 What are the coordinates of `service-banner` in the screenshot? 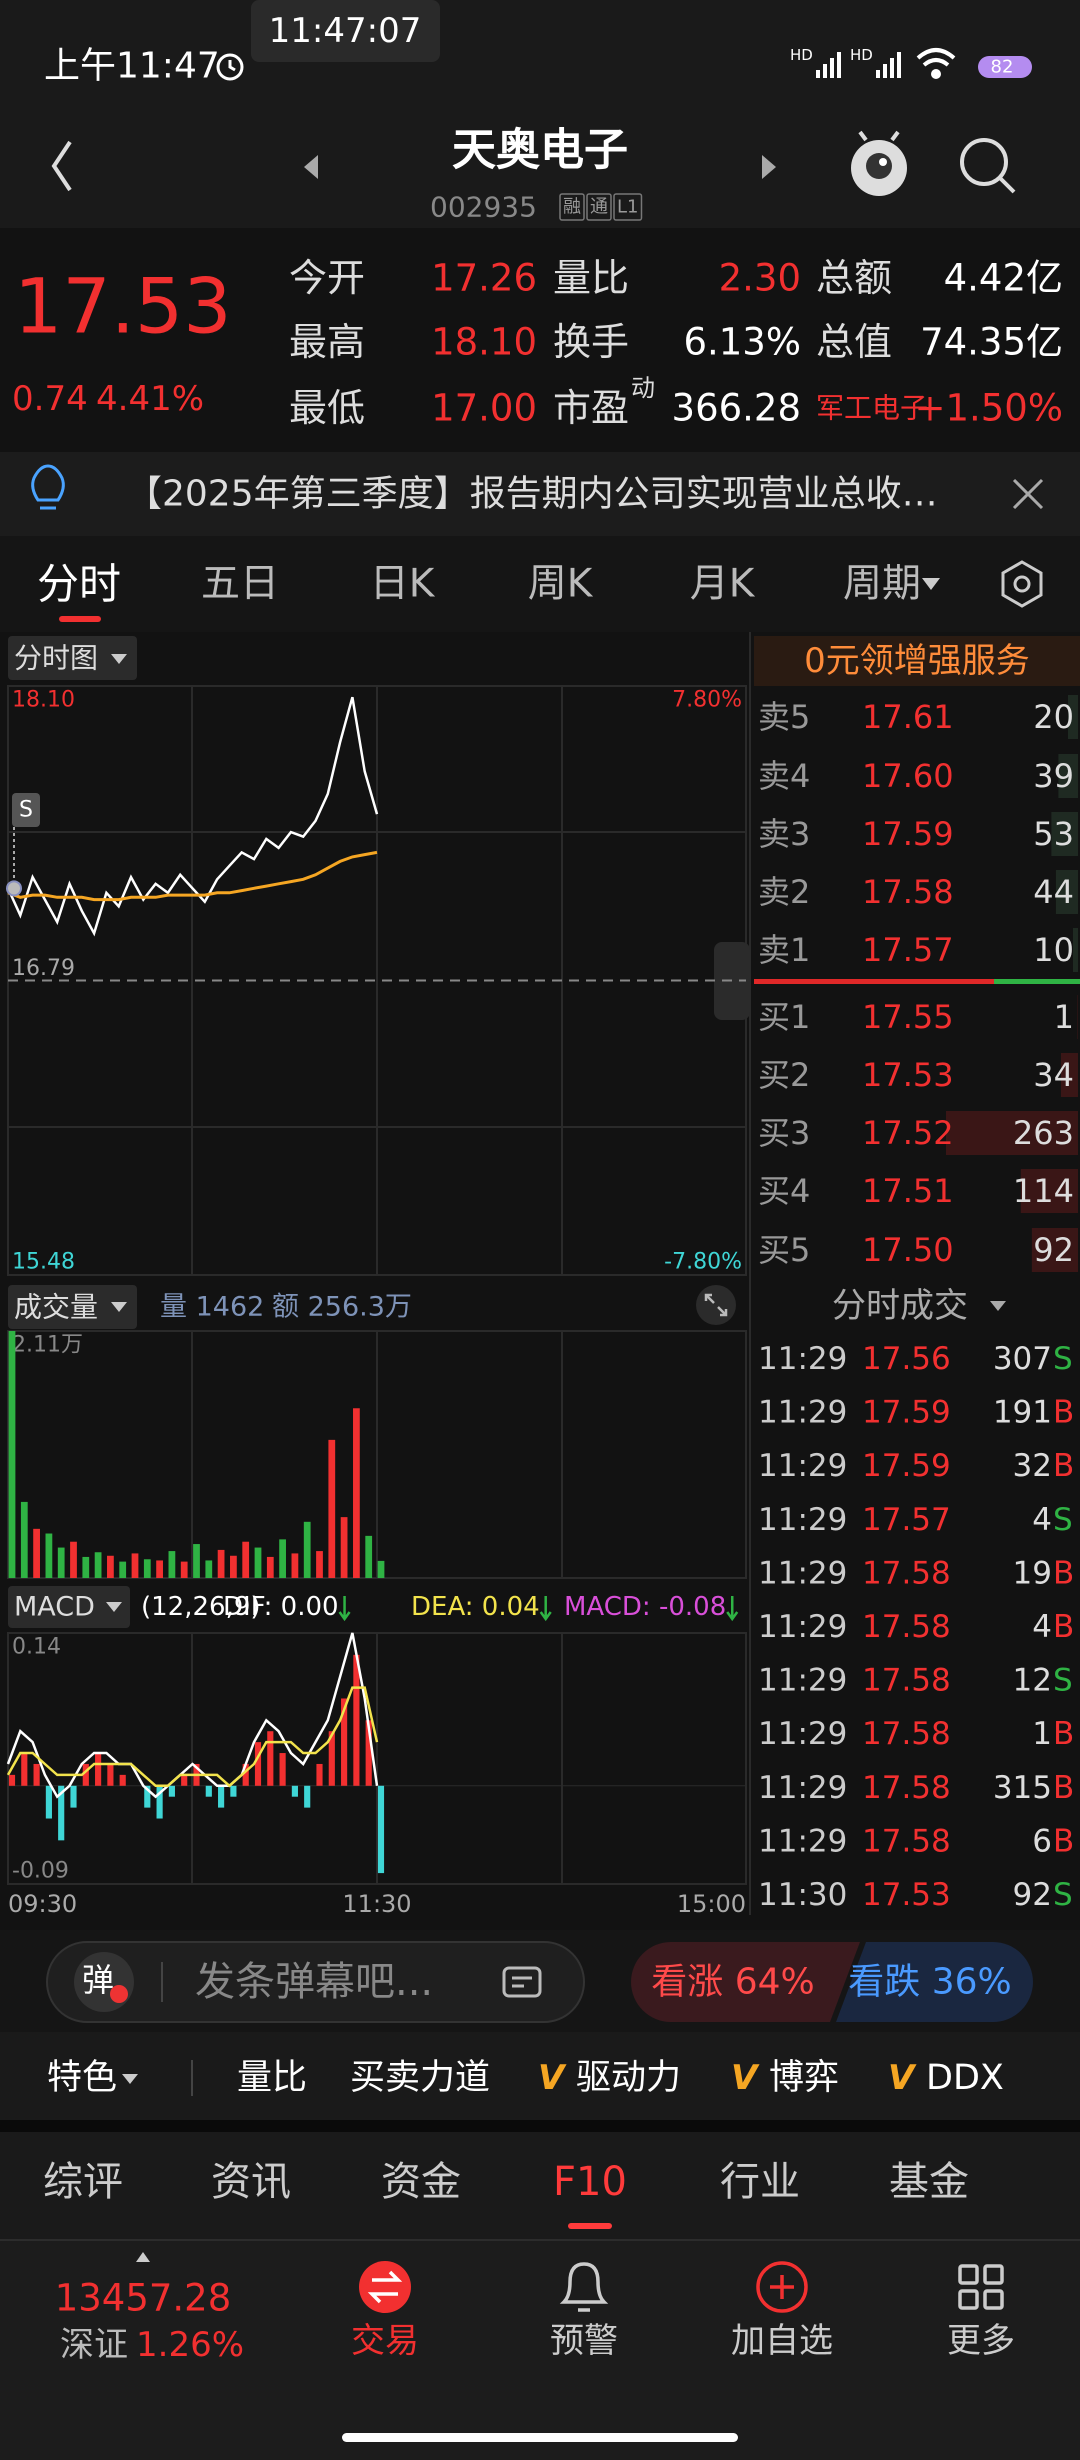 It's located at (917, 661).